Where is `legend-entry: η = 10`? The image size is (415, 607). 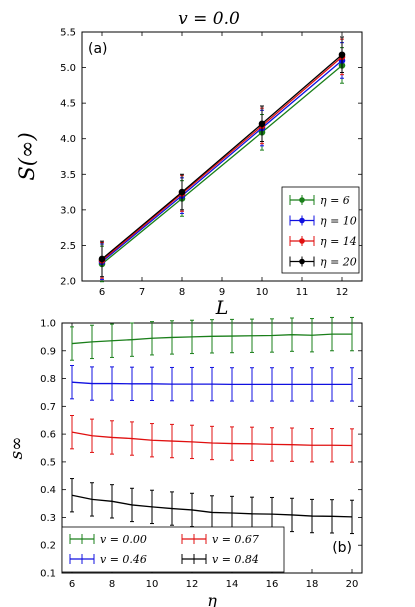
legend-entry: η = 10 is located at coordinates (323, 221).